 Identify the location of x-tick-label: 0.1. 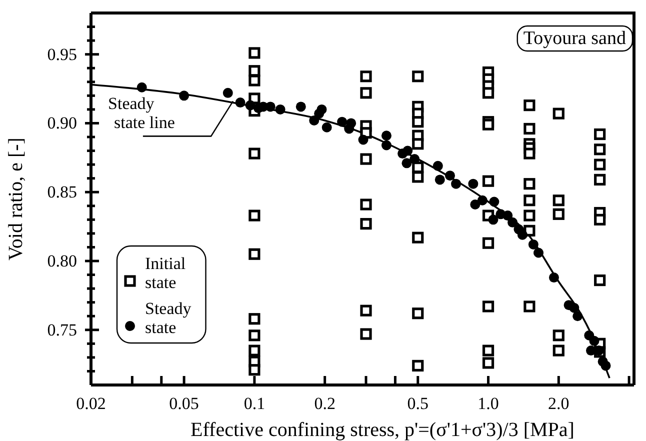
(255, 404).